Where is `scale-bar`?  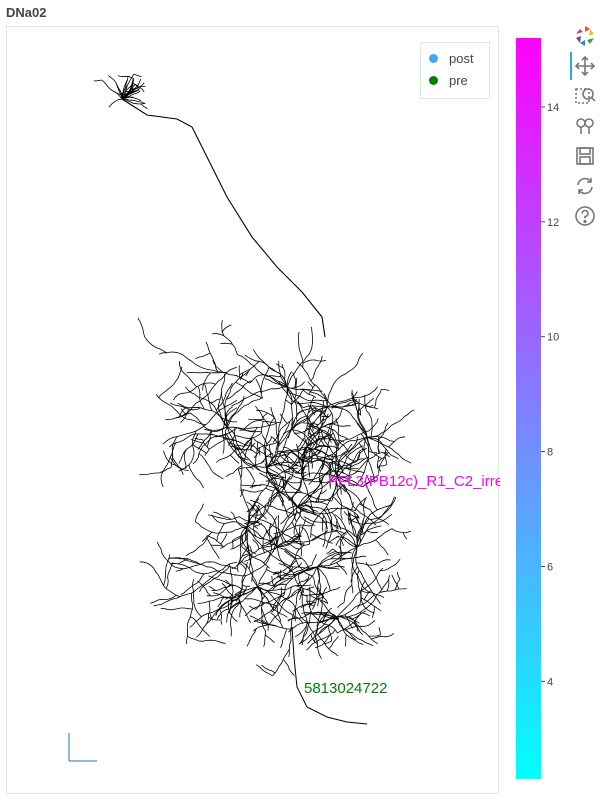
scale-bar is located at coordinates (83, 747).